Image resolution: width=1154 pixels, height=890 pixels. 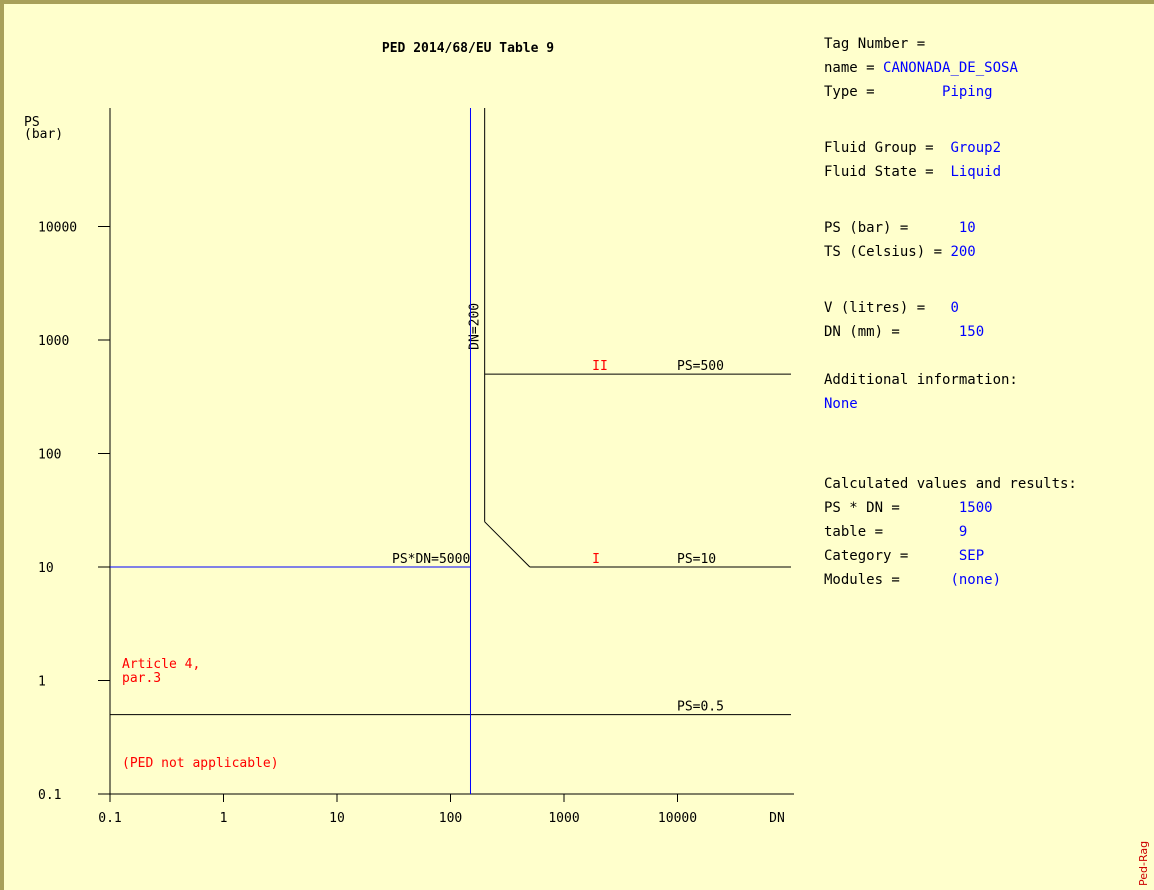 I want to click on y-tick-label: 1000, so click(x=53, y=341).